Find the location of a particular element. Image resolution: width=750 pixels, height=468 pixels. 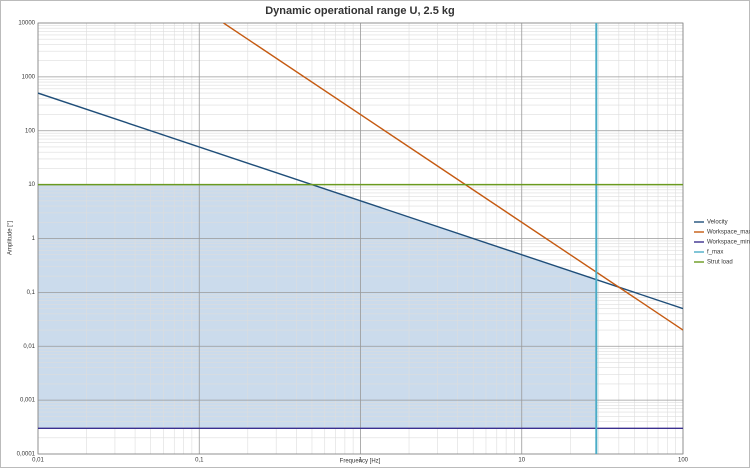

x-tick-label: 1 is located at coordinates (361, 461).